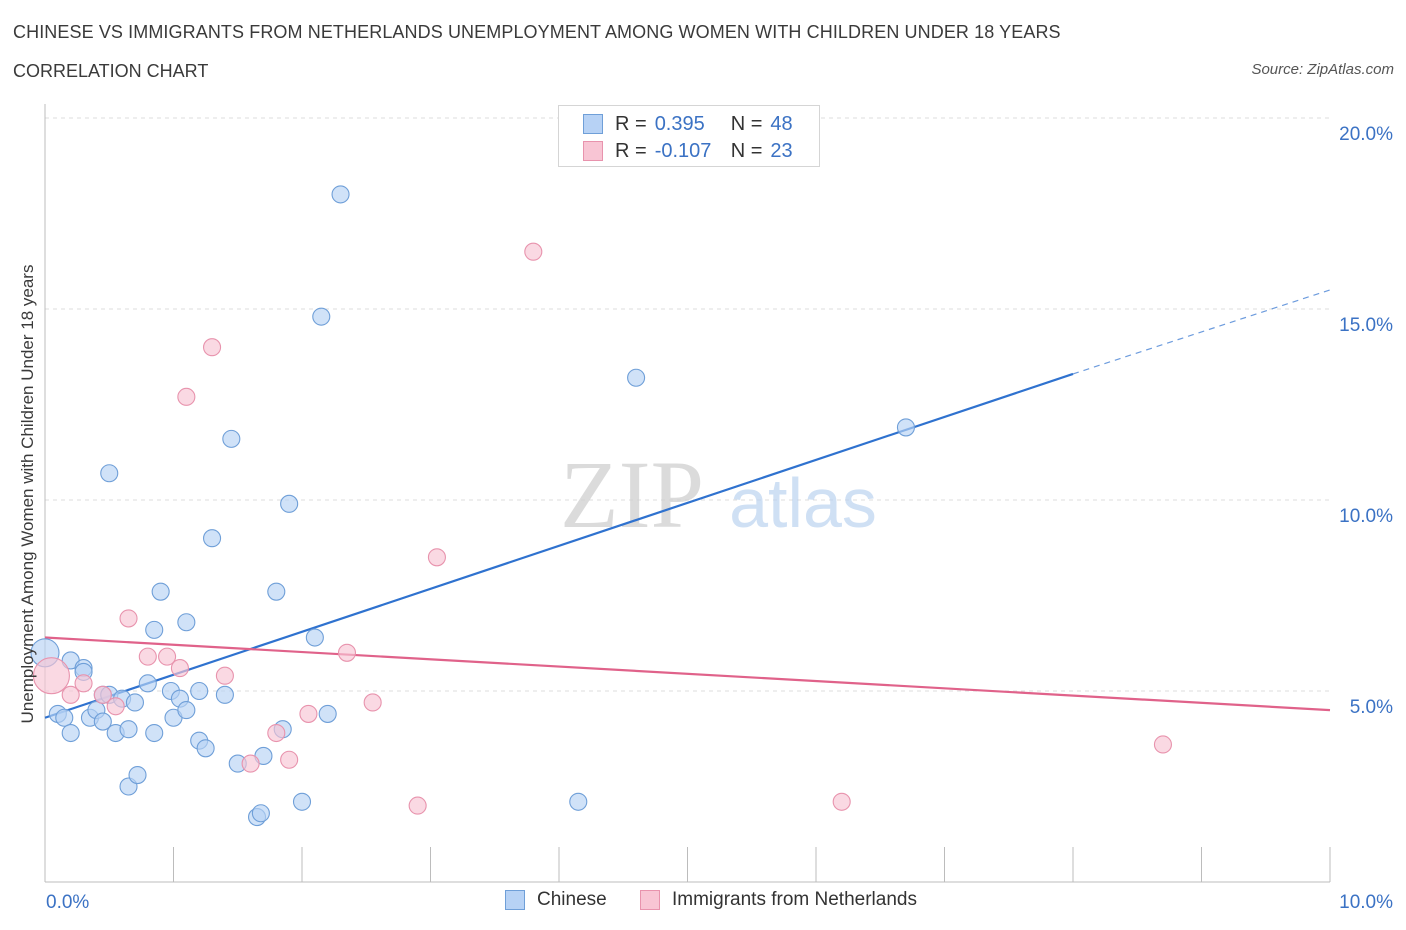  Describe the element at coordinates (572, 899) in the screenshot. I see `series-label-chinese: Chinese` at that location.